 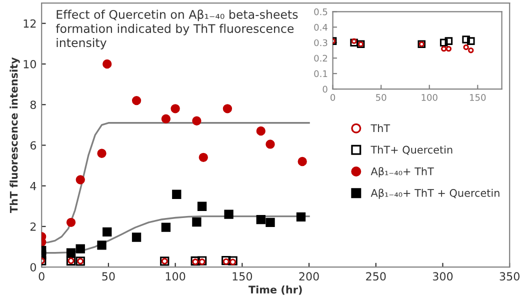 What do you see at coordinates (33, 104) in the screenshot?
I see `y-tick-label: 8` at bounding box center [33, 104].